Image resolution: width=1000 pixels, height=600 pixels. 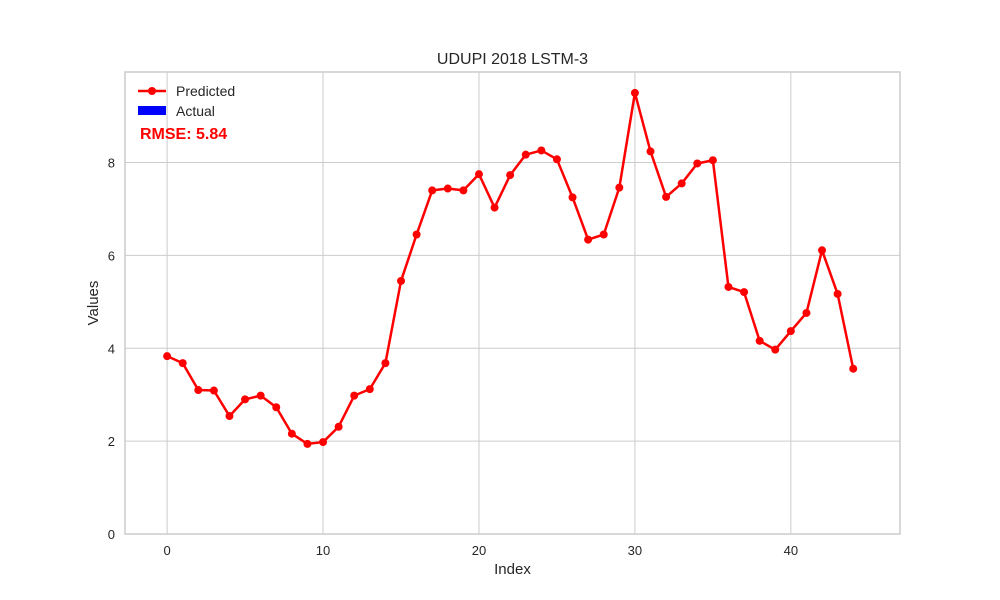 What do you see at coordinates (183, 134) in the screenshot?
I see `rmse-annotation: RMSE: 5.84` at bounding box center [183, 134].